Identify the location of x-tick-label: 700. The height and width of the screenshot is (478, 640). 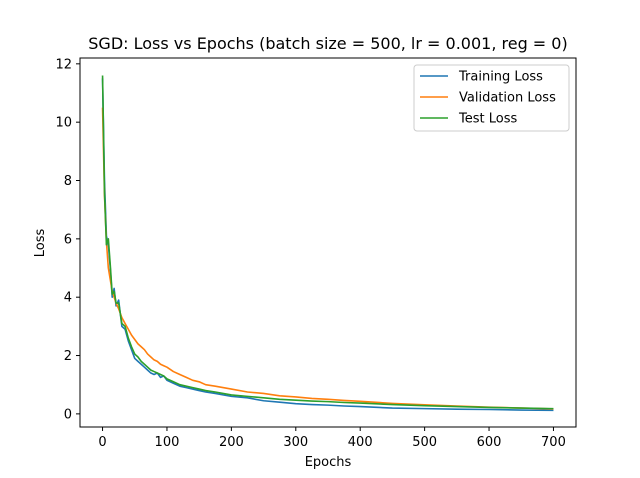
(553, 442).